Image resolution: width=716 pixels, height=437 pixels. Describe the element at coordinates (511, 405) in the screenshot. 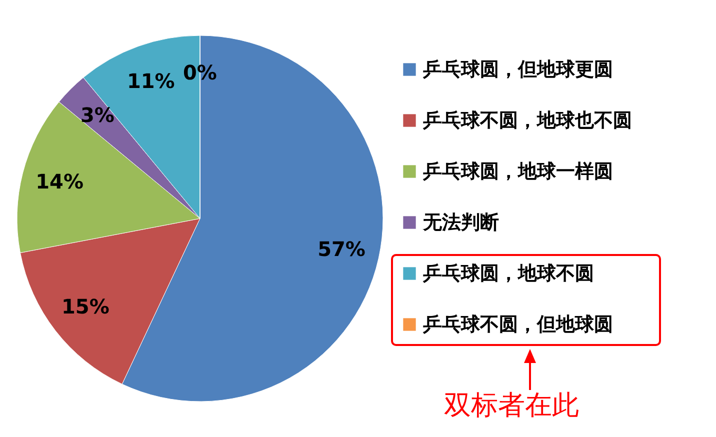

I see `text: 双标者在此` at that location.